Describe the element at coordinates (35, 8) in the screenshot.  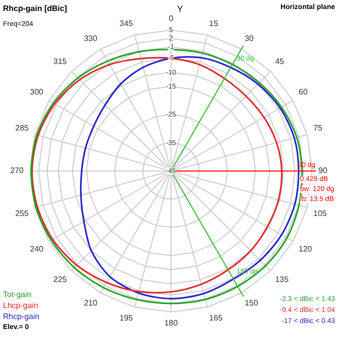
I see `chart-title: Rhcp-gain [dBic]` at that location.